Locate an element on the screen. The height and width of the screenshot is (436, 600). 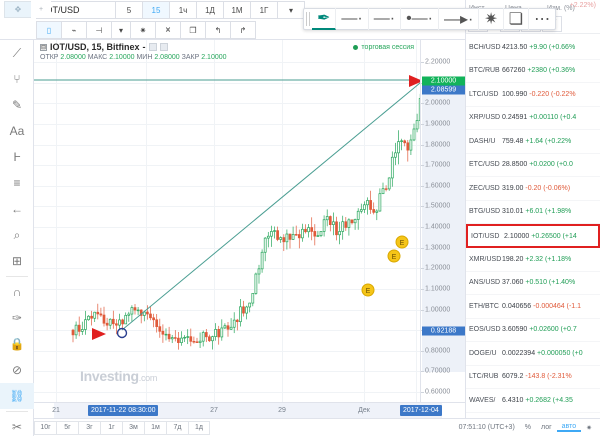
line-style-solid-icon: —· is located at coordinates (352, 19).